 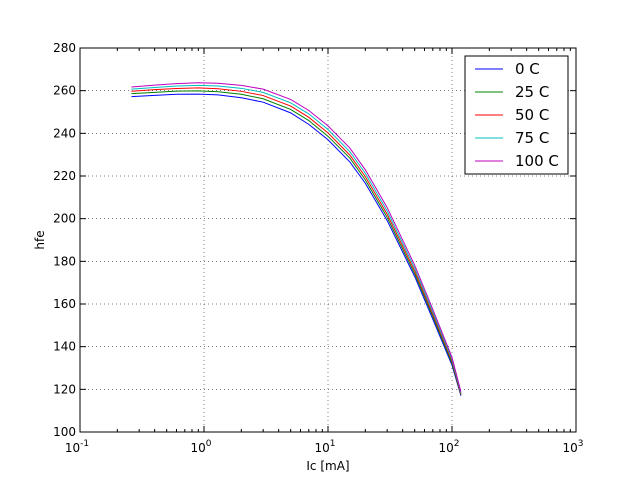 I want to click on y-tick-label: 280, so click(x=64, y=48).